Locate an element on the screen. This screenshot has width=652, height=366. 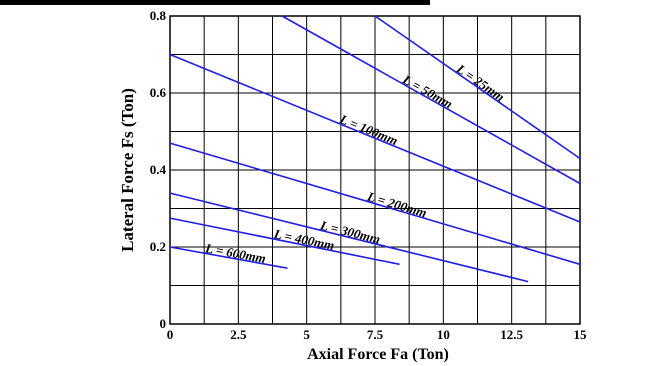
series-label-2: L = 100mm is located at coordinates (368, 129).